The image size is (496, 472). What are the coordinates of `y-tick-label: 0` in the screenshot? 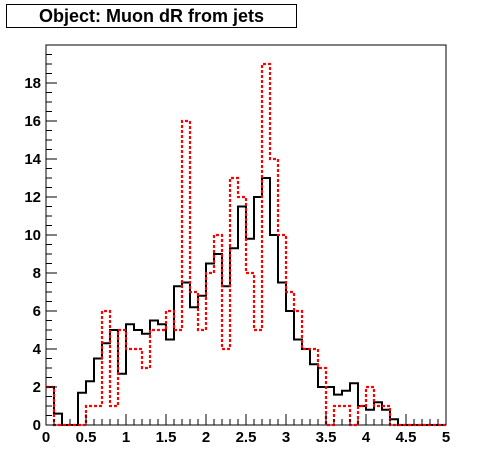 It's located at (37, 425).